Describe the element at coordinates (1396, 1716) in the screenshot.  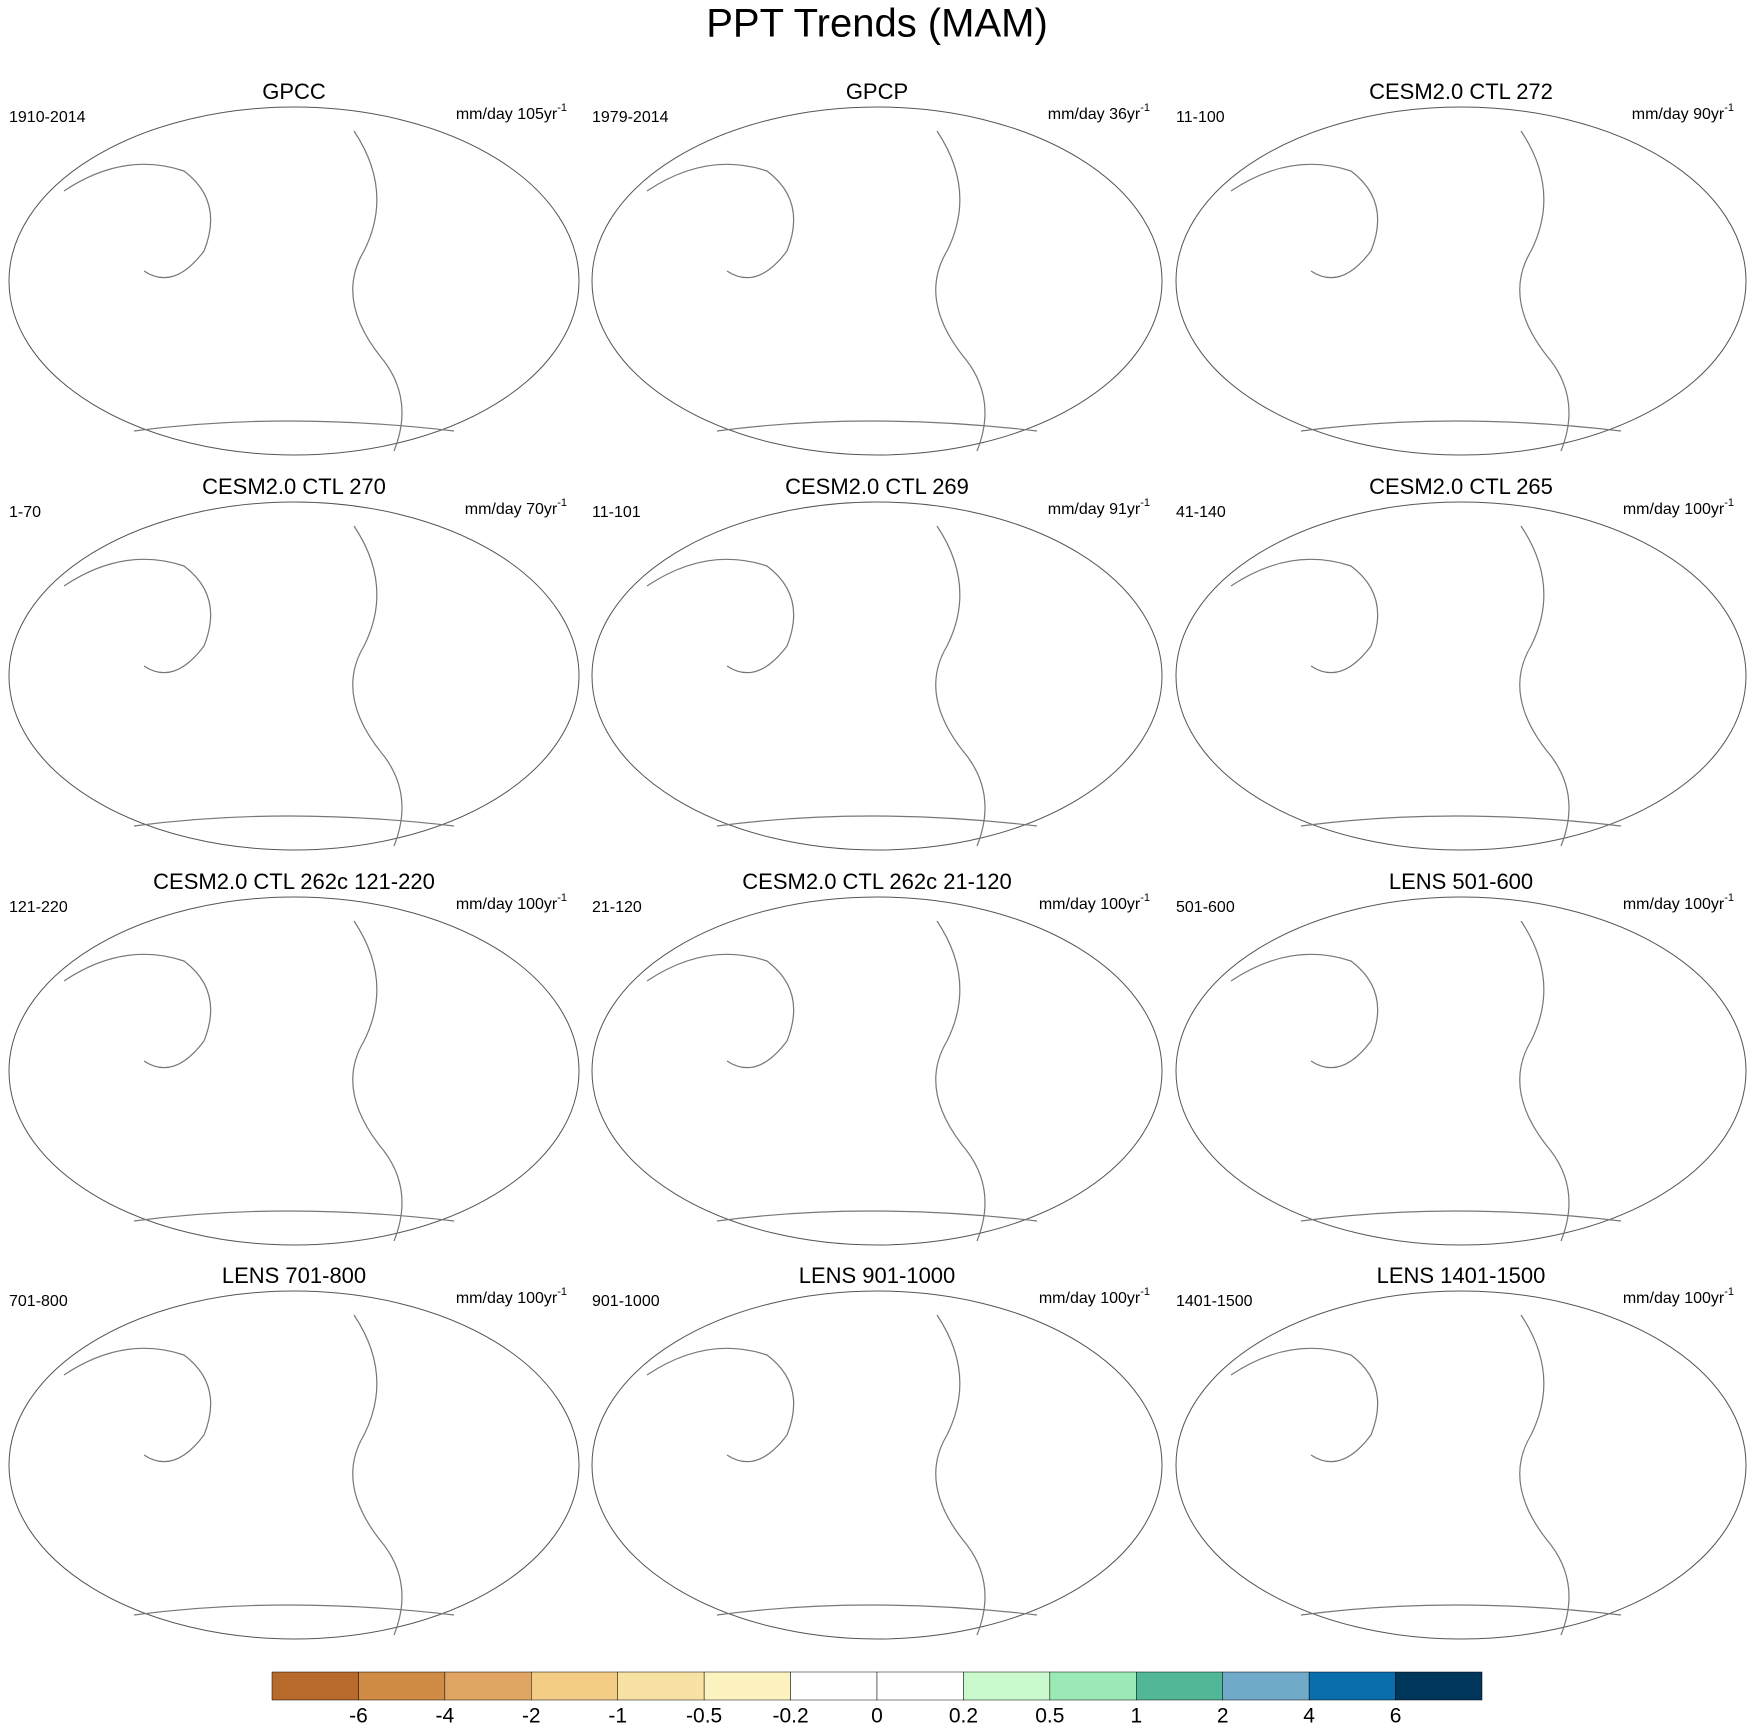
I see `colorbar-label: 6` at that location.